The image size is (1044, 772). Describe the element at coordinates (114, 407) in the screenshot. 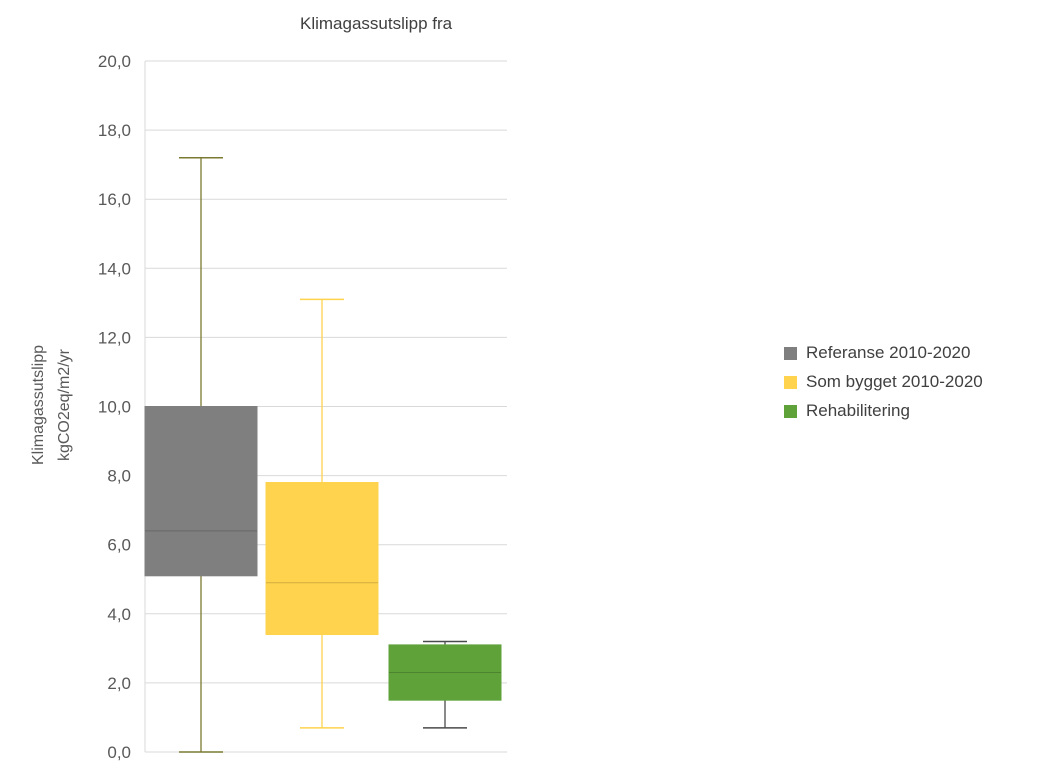

I see `y-tick-label: 10,0` at that location.